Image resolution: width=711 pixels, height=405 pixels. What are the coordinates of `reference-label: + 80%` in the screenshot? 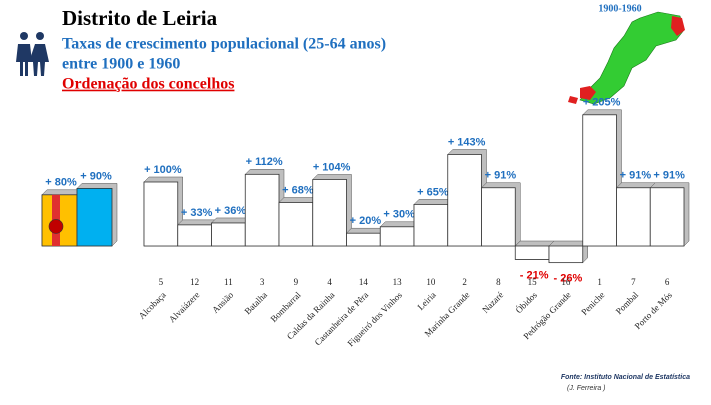 It's located at (61, 183).